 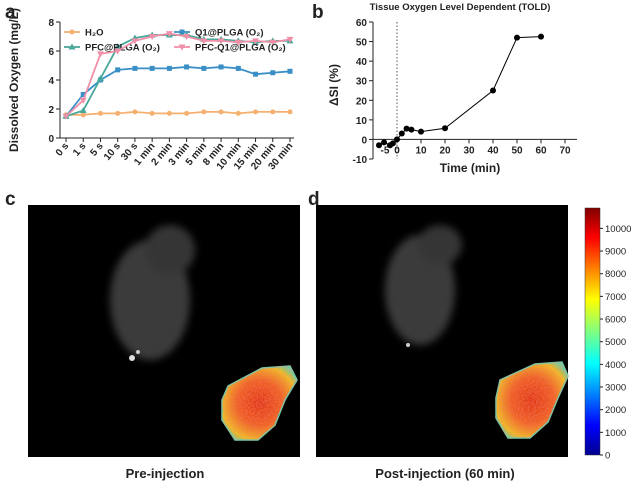 I want to click on chart-title: Tissue Oxygen Level Dependent (TOLD), so click(x=460, y=7).